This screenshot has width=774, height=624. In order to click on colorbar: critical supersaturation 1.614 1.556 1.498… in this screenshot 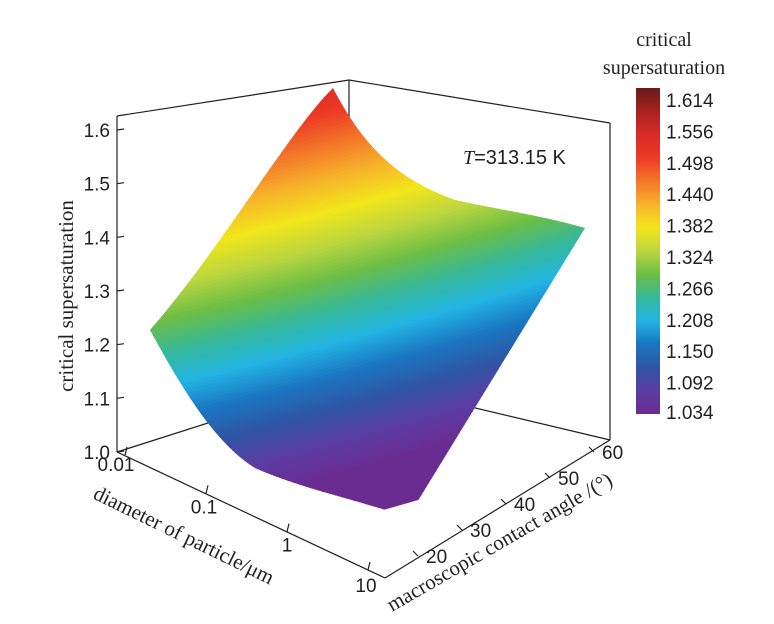, I will do `click(664, 226)`.